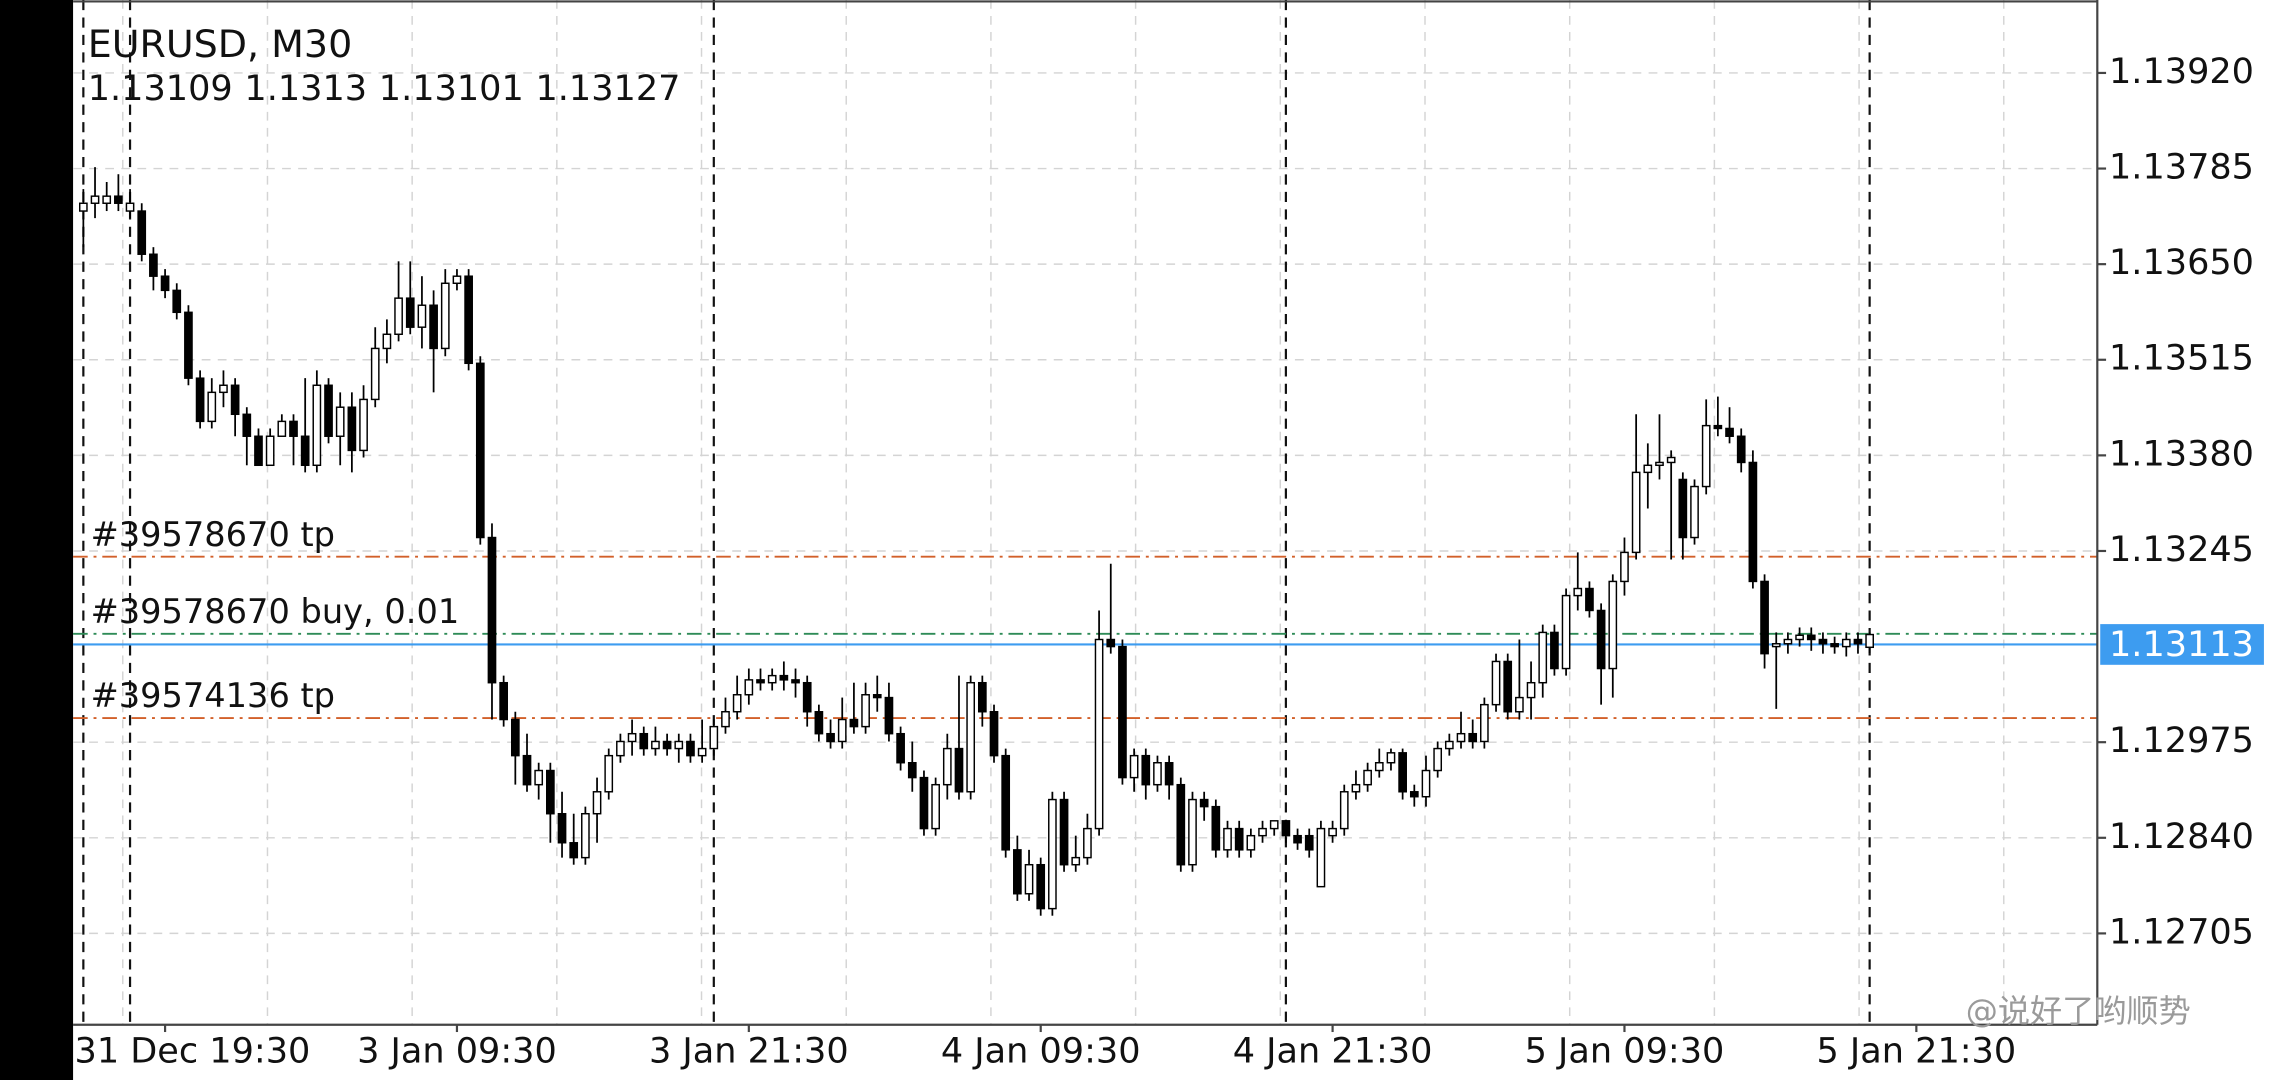  What do you see at coordinates (2181, 72) in the screenshot?
I see `y-tick-label: 1.13920` at bounding box center [2181, 72].